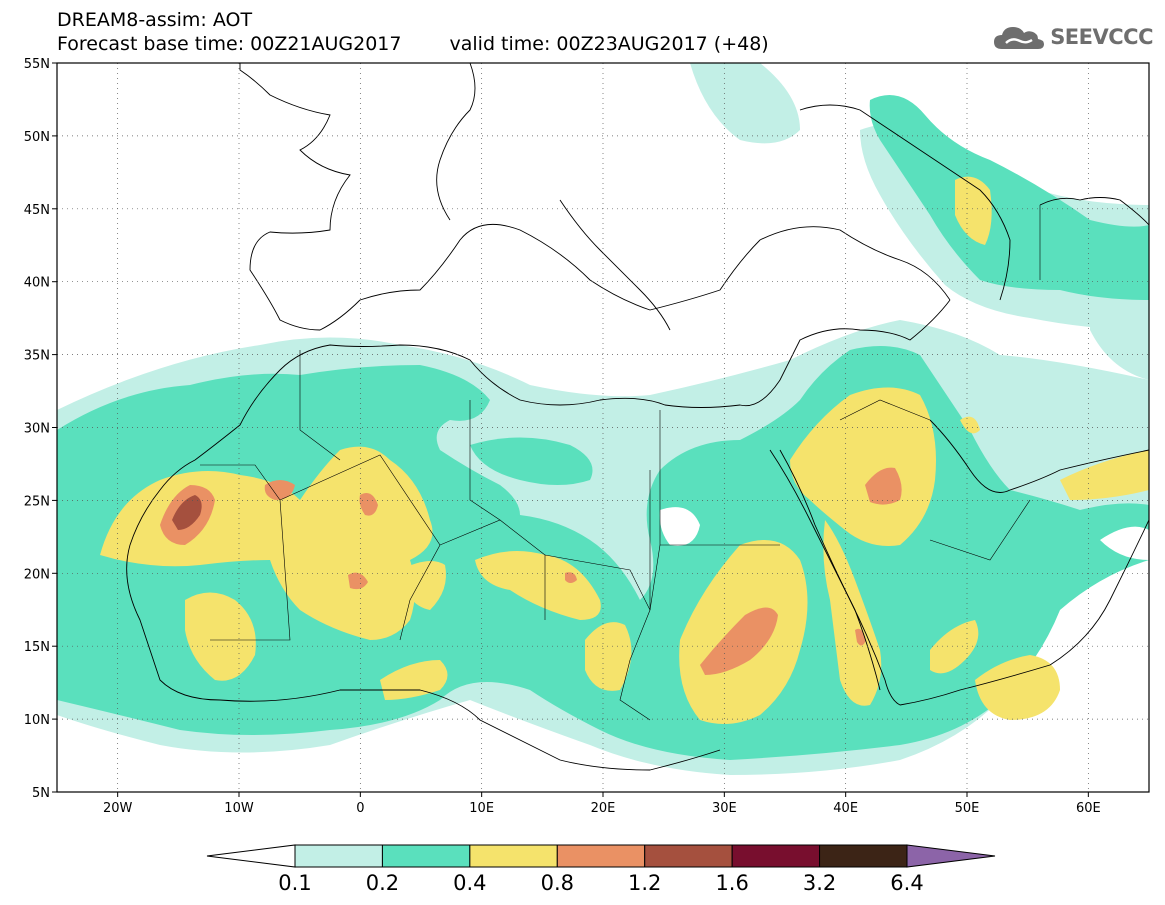 The image size is (1165, 905). What do you see at coordinates (609, 44) in the screenshot?
I see `valid-time: valid time: 00Z23AUG2017 (+48)` at bounding box center [609, 44].